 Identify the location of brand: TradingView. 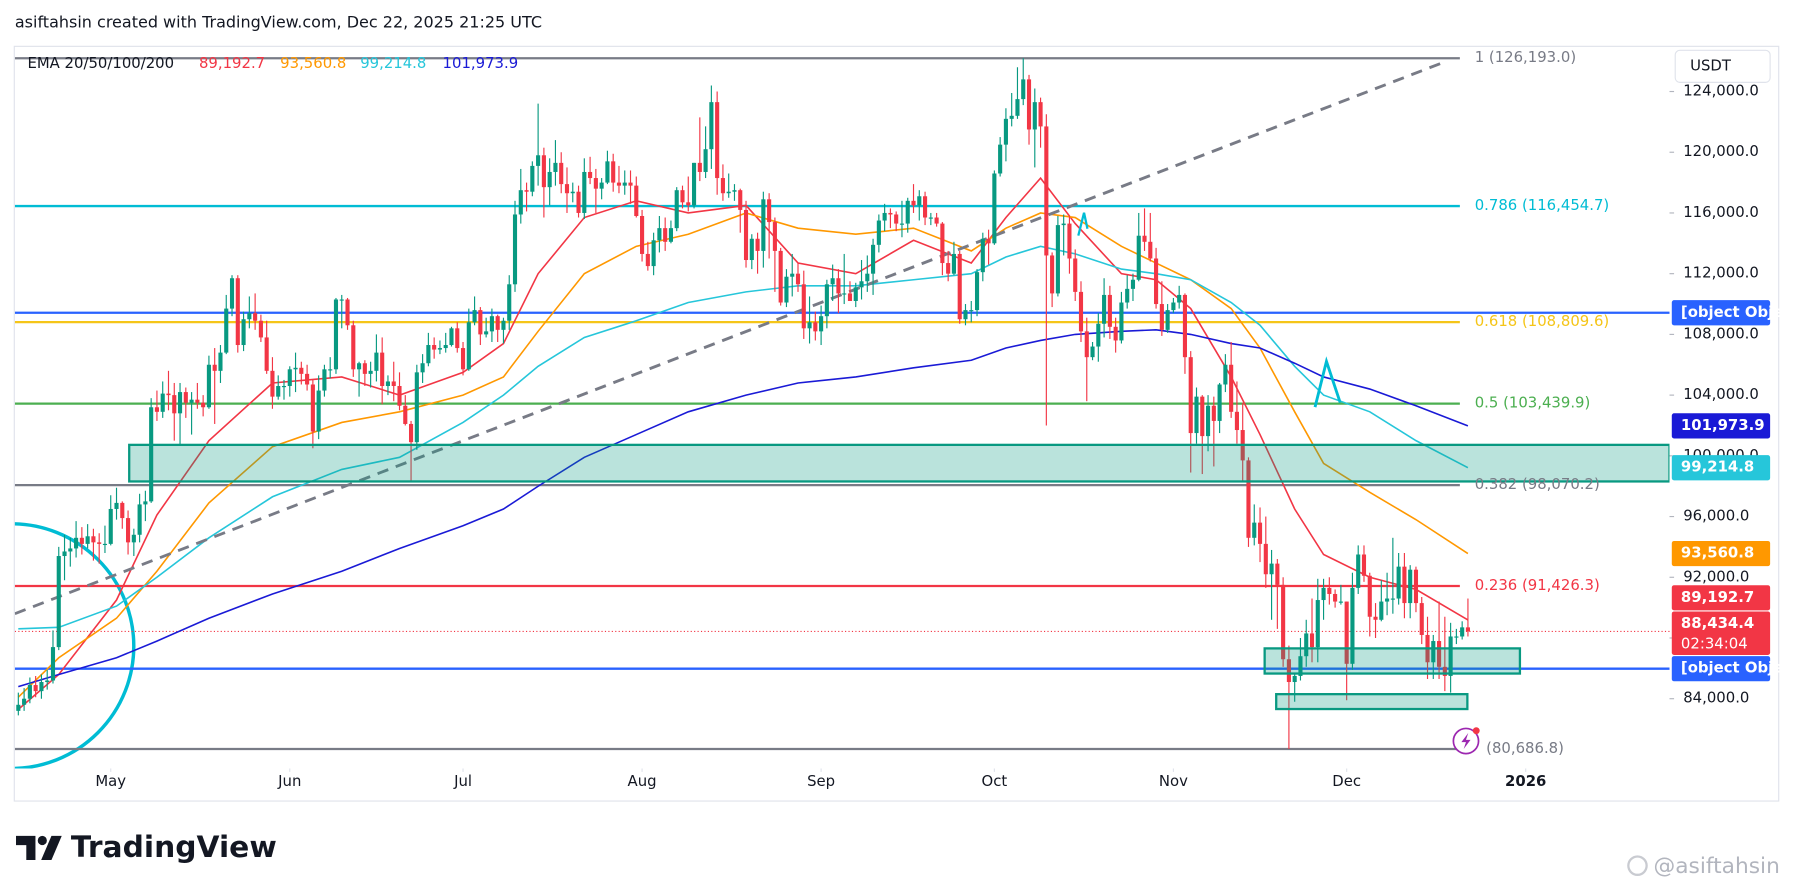
(174, 847).